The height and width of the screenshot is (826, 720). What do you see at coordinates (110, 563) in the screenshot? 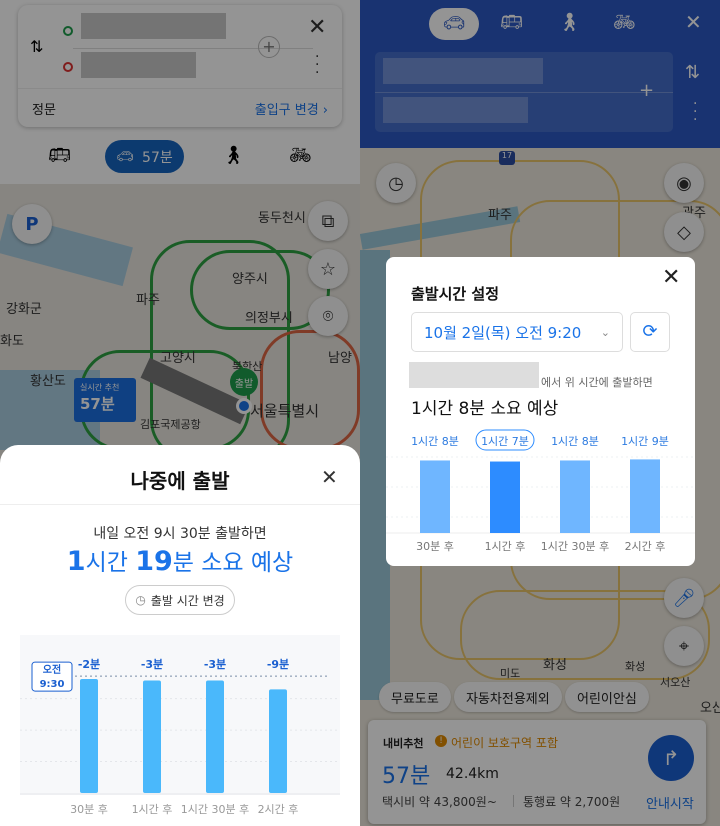
I see `estimate-hours-unit: 시간` at bounding box center [110, 563].